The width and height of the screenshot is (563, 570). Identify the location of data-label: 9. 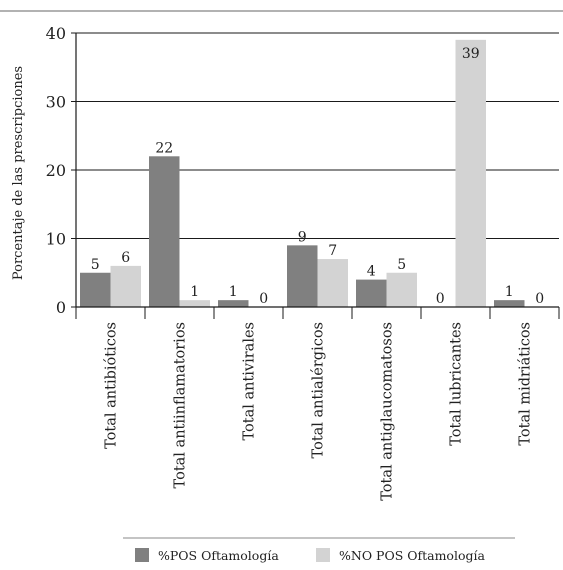
(302, 237).